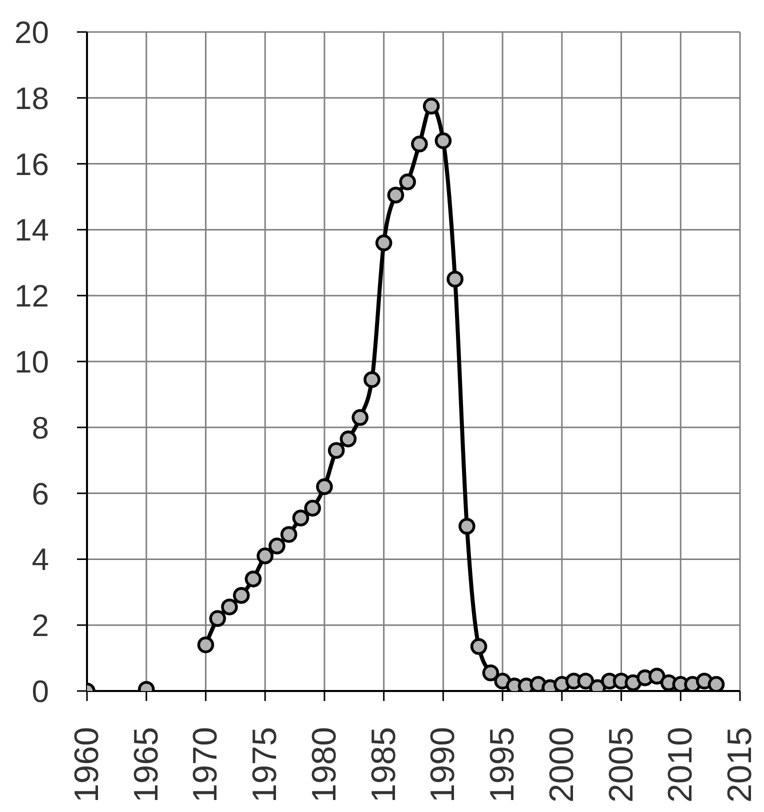 Image resolution: width=764 pixels, height=812 pixels. What do you see at coordinates (443, 765) in the screenshot?
I see `x-tick-label: 1990` at bounding box center [443, 765].